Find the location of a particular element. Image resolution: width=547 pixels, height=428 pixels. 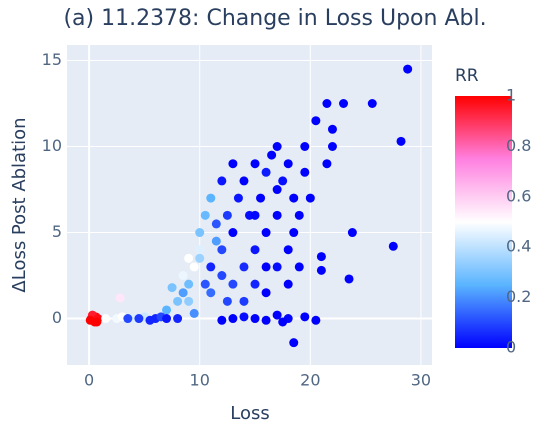

y-tick-label: 5 is located at coordinates (57, 231).